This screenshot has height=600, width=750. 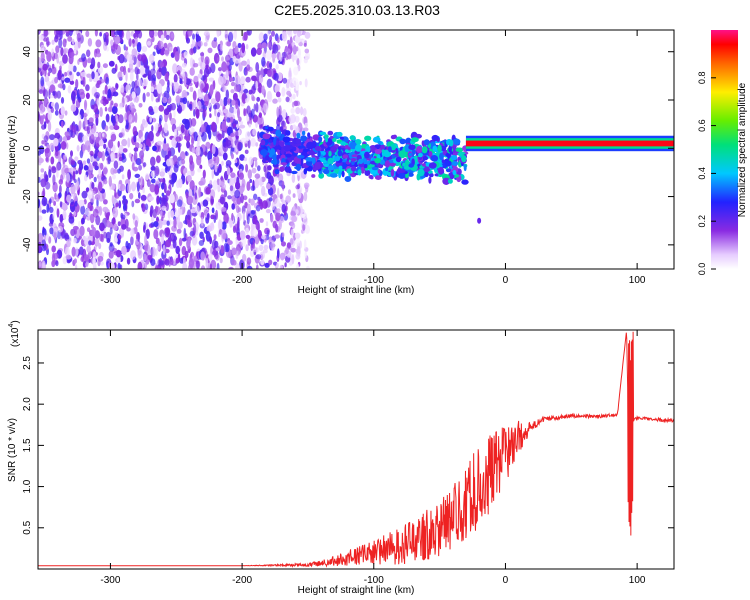 I want to click on spectrogram-y-tick-label: 20, so click(x=27, y=100).